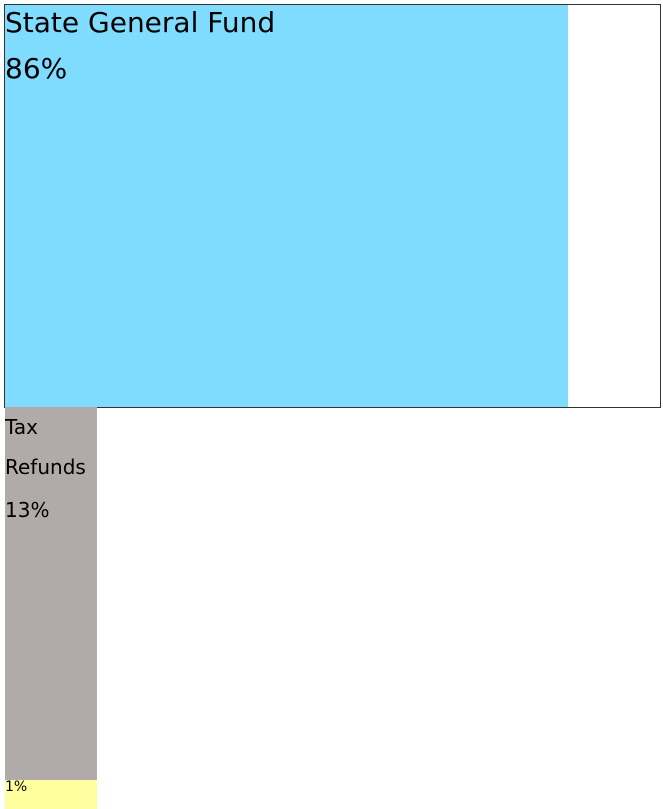  Describe the element at coordinates (16, 787) in the screenshot. I see `cell-value: 1%` at that location.